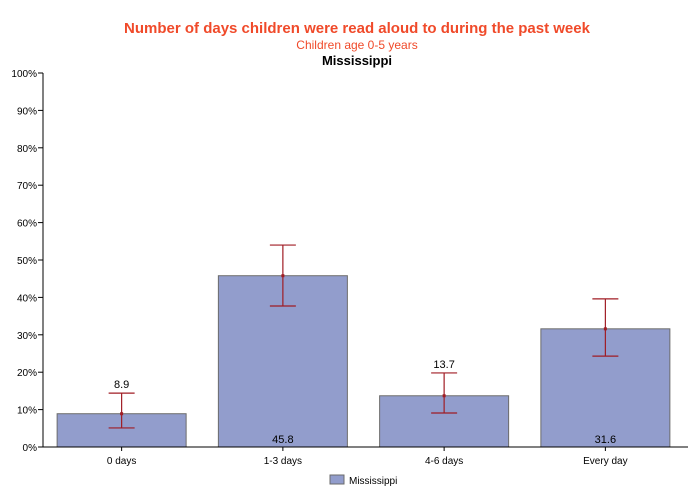 The width and height of the screenshot is (700, 500). What do you see at coordinates (27, 373) in the screenshot?
I see `y-tick-label: 20%` at bounding box center [27, 373].